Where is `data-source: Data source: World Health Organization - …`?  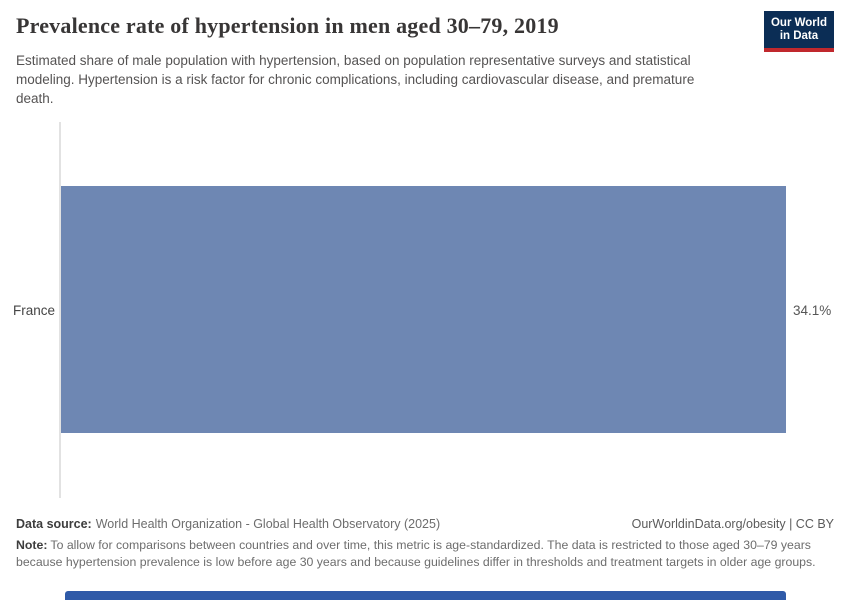 data-source: Data source: World Health Organization - … is located at coordinates (228, 524).